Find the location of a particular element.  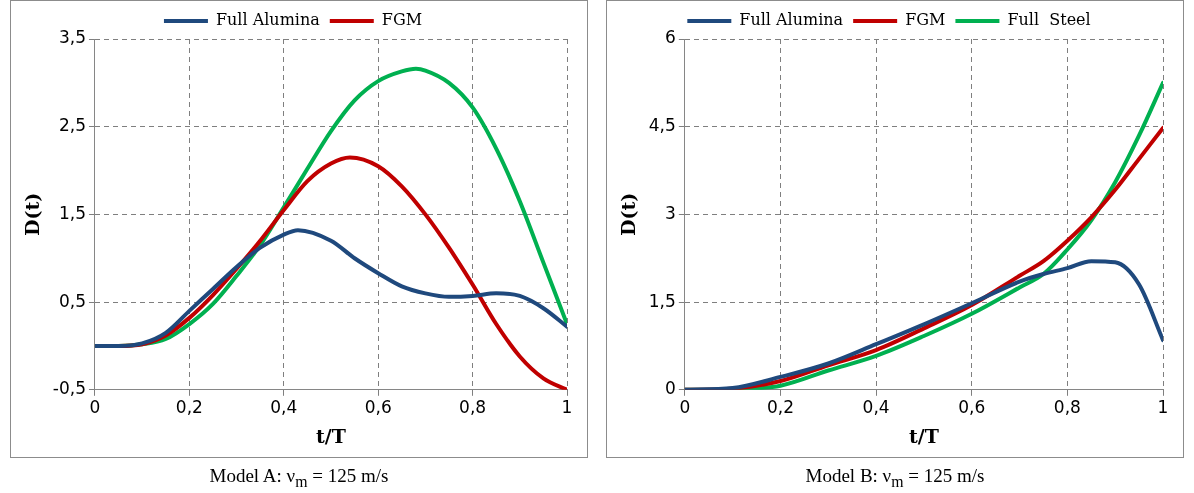

y-tick-label: 3,5 is located at coordinates (72, 37).